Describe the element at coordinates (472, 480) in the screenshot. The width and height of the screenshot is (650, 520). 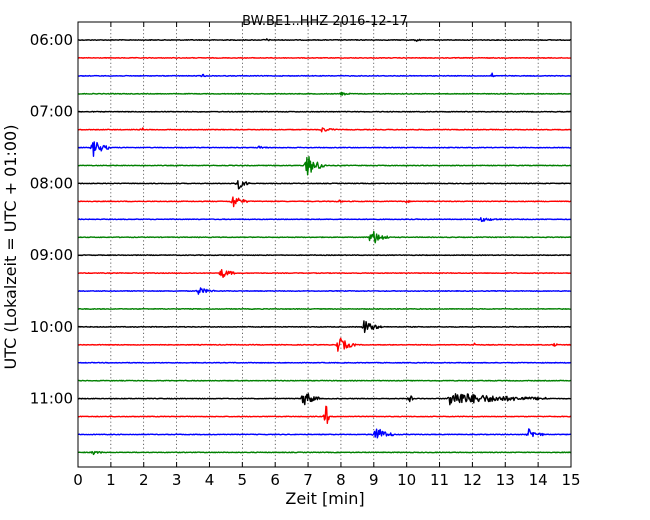
I see `x-tick-label: 12` at that location.